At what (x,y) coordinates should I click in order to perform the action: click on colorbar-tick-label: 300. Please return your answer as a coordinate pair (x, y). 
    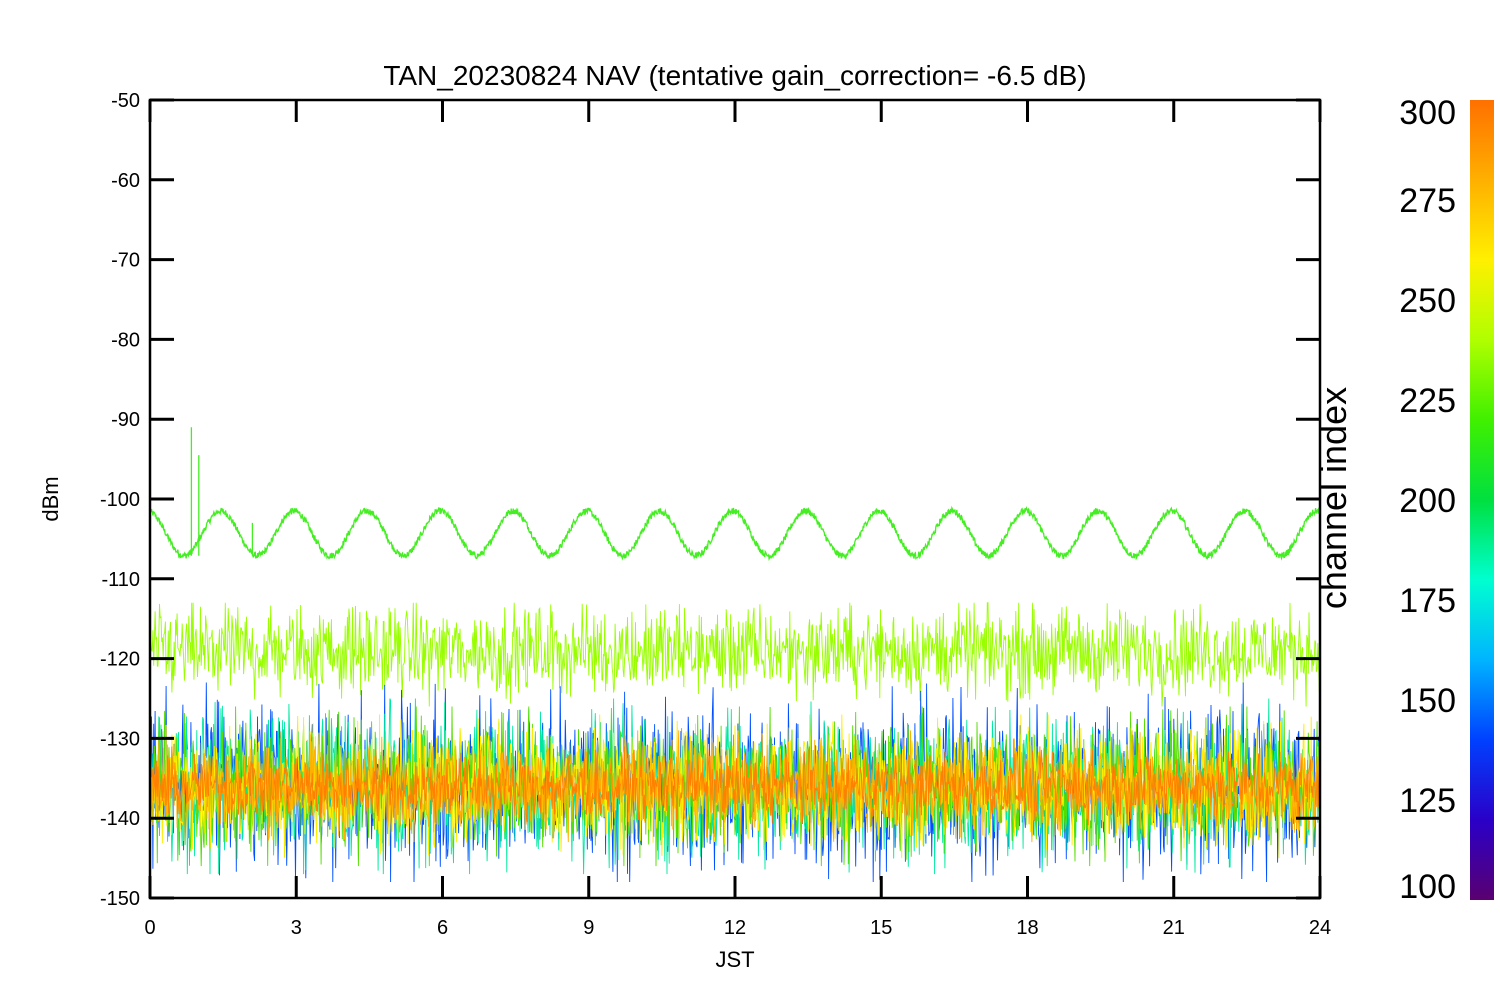
    Looking at the image, I should click on (1427, 113).